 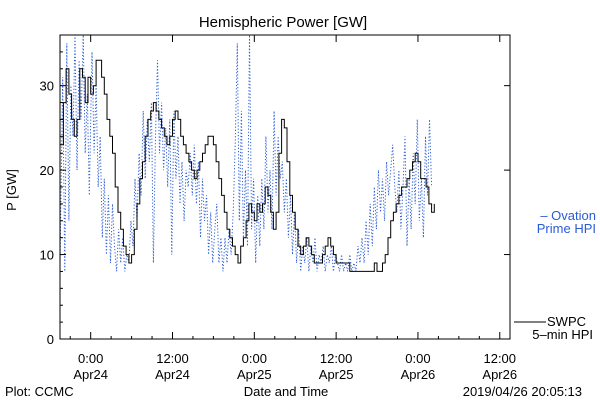 I want to click on legend-swpc-line1: SWPC, so click(x=566, y=321).